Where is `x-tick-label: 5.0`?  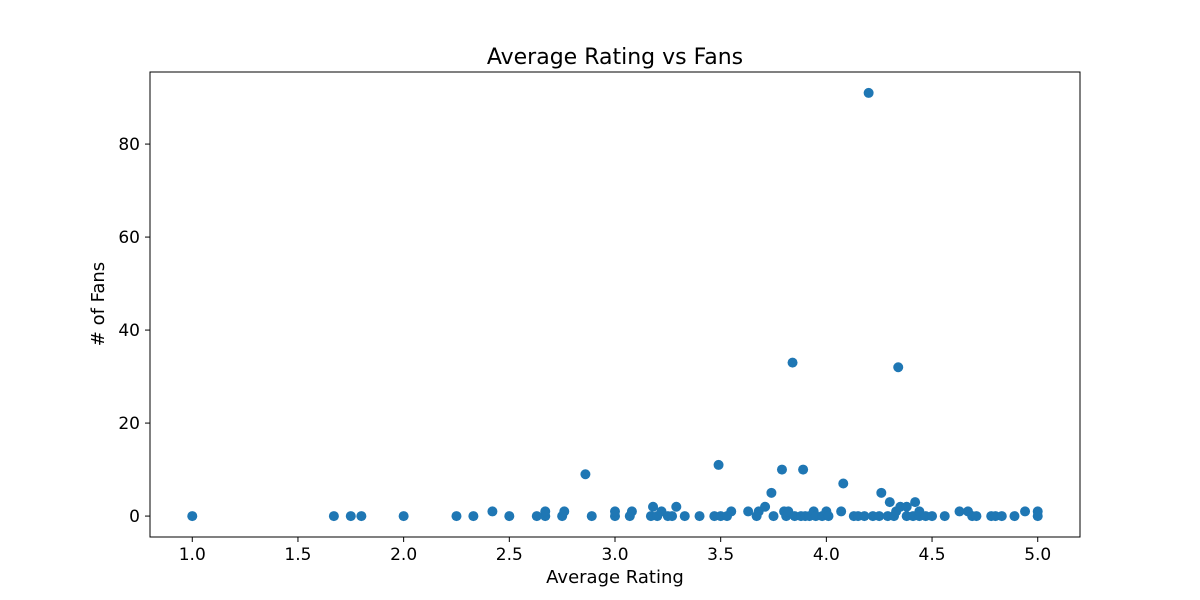
x-tick-label: 5.0 is located at coordinates (1037, 555).